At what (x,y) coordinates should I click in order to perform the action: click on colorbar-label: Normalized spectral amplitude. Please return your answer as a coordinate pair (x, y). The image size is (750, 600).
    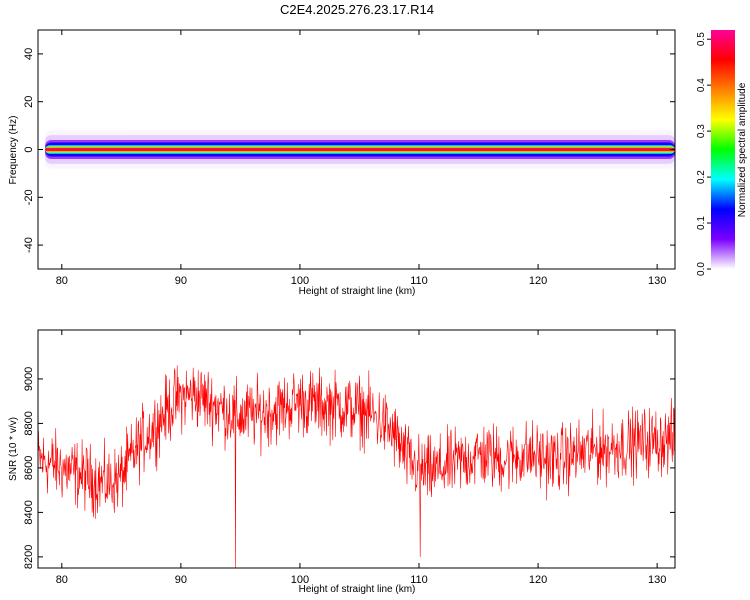
    Looking at the image, I should click on (742, 149).